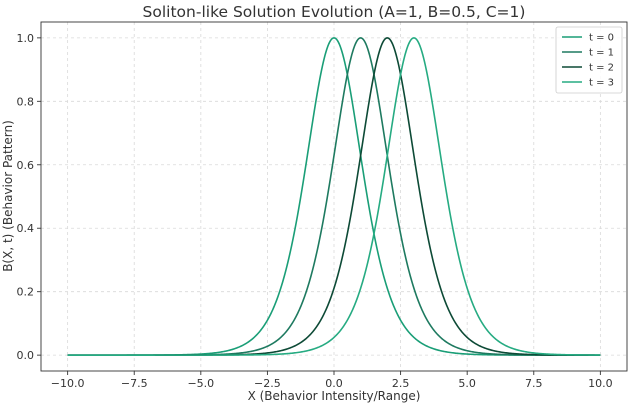  I want to click on y-tick-label: 0.8, so click(26, 101).